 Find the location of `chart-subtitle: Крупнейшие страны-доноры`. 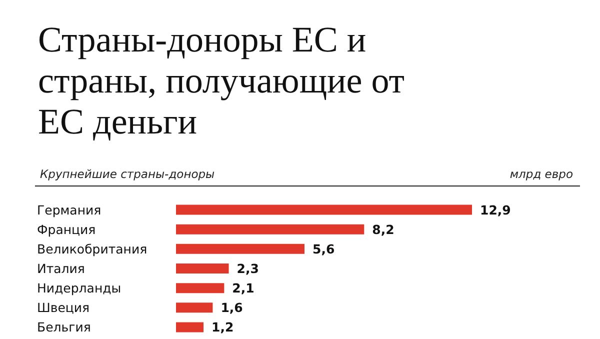

chart-subtitle: Крупнейшие страны-доноры is located at coordinates (127, 174).